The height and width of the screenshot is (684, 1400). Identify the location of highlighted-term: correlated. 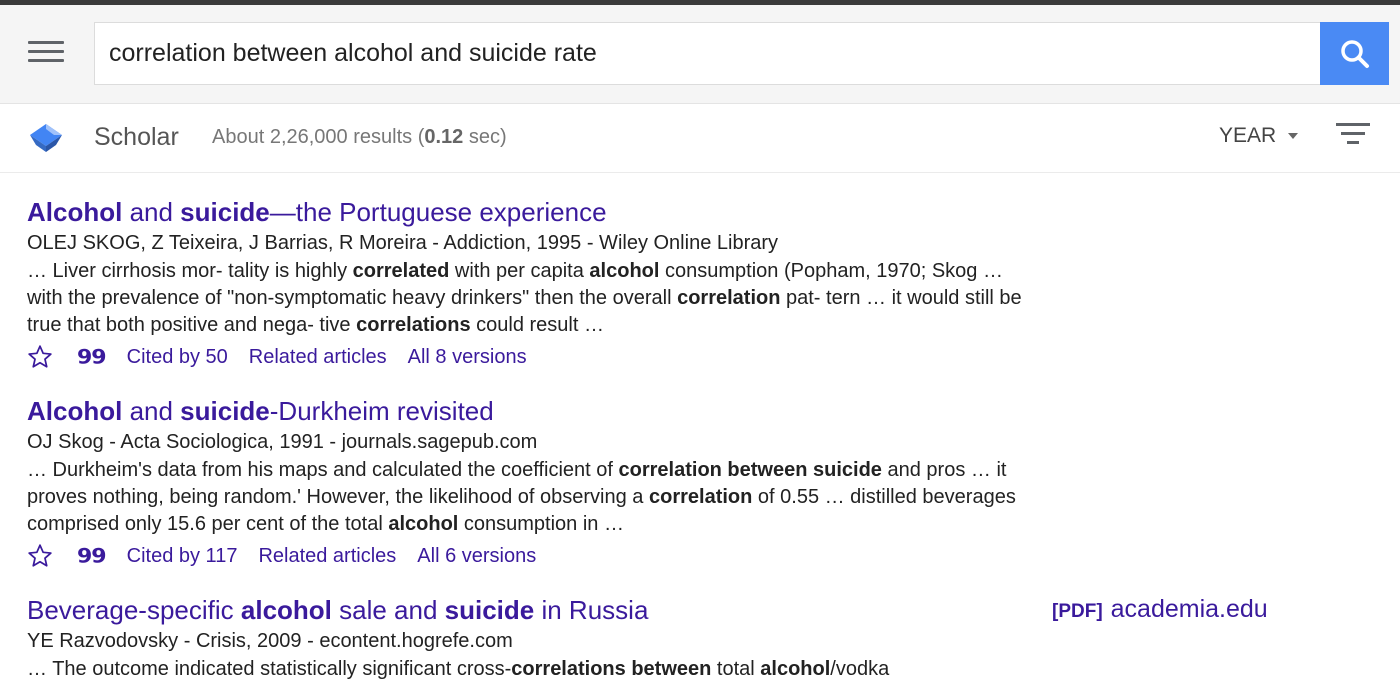
(401, 271).